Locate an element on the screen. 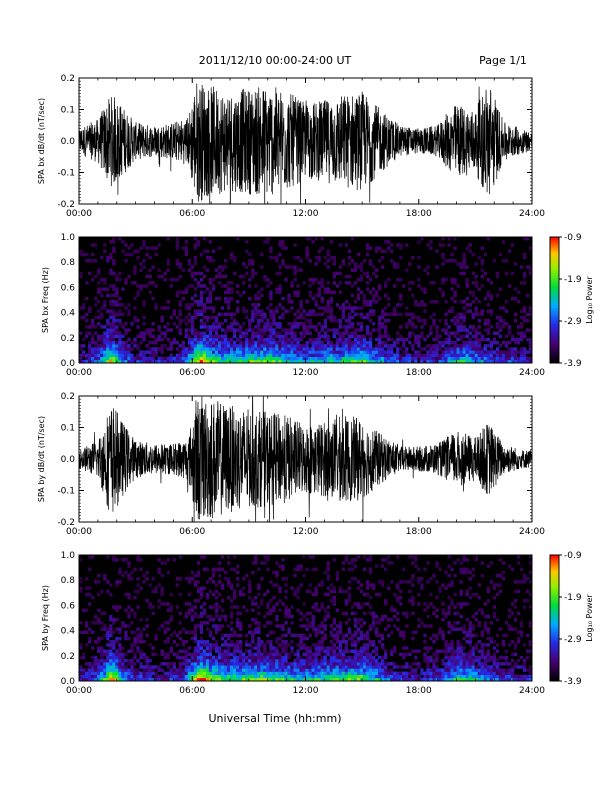  colorbar-by: -0.9 -1.9 -2.9 -3.9 Log₁₀ Power is located at coordinates (571, 619).